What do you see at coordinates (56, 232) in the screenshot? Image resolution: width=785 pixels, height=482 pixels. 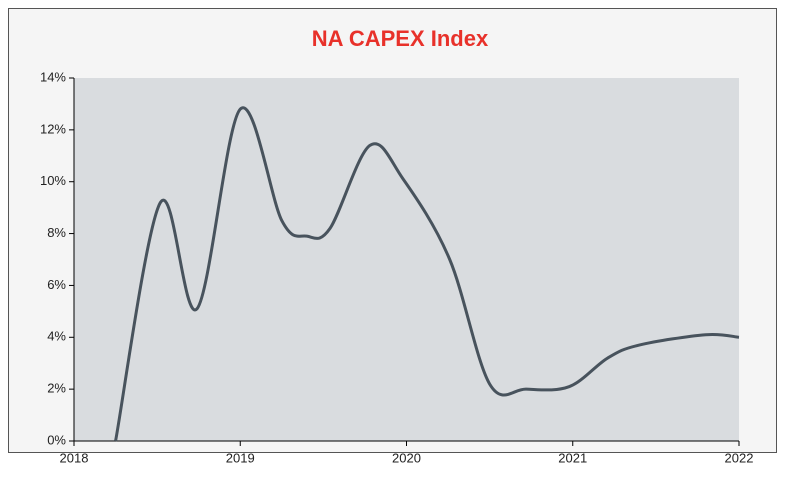 I see `y-tick-label: 8%` at bounding box center [56, 232].